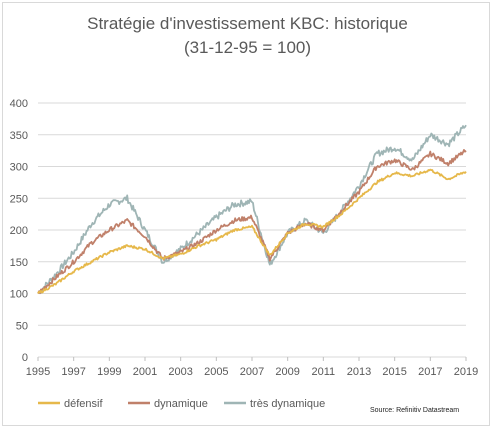 The width and height of the screenshot is (495, 431). Describe the element at coordinates (38, 372) in the screenshot. I see `x-tick-label: 1995` at that location.